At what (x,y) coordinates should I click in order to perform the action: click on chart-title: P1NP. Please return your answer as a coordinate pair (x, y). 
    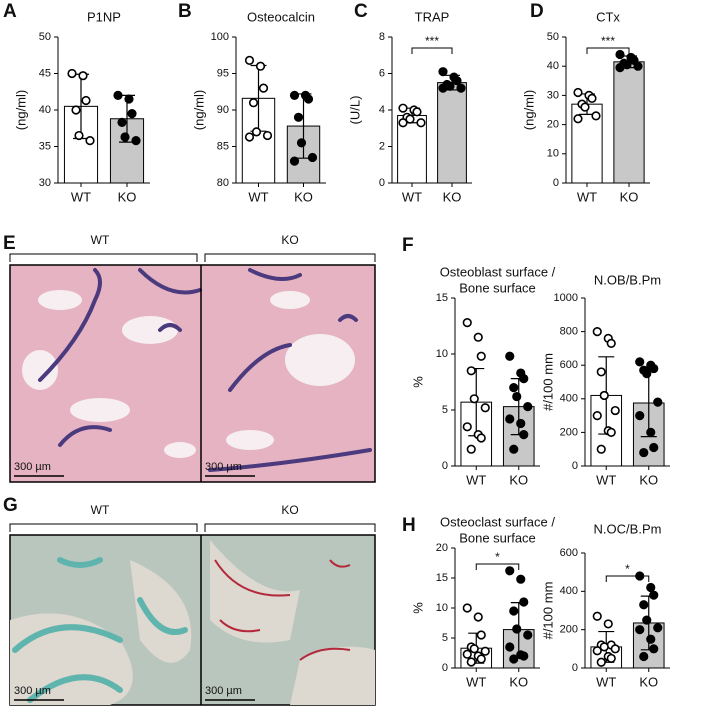
    Looking at the image, I should click on (104, 16).